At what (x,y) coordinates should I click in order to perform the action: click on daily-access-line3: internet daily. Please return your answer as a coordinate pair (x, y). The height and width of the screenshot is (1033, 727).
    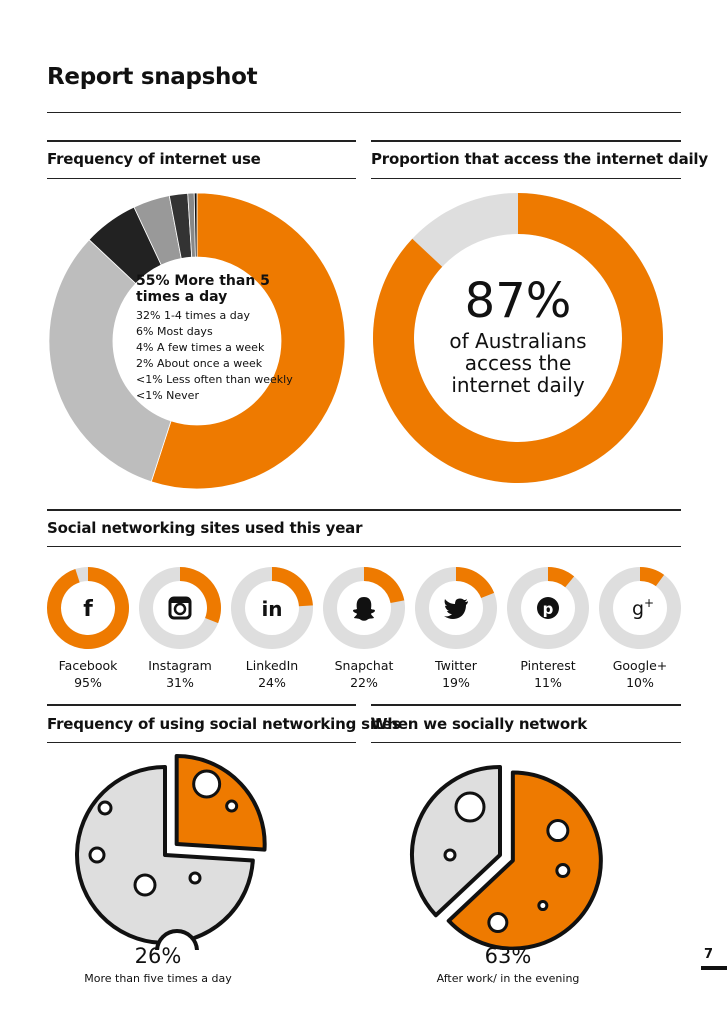
    Looking at the image, I should click on (518, 385).